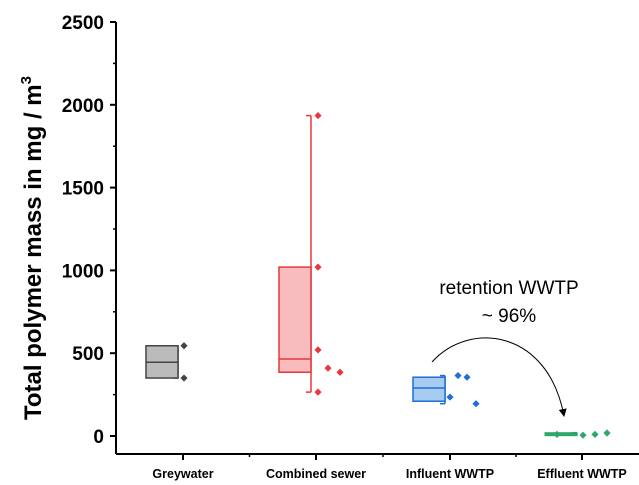 The image size is (639, 485). Describe the element at coordinates (88, 354) in the screenshot. I see `y-tick-label-1: 500` at that location.